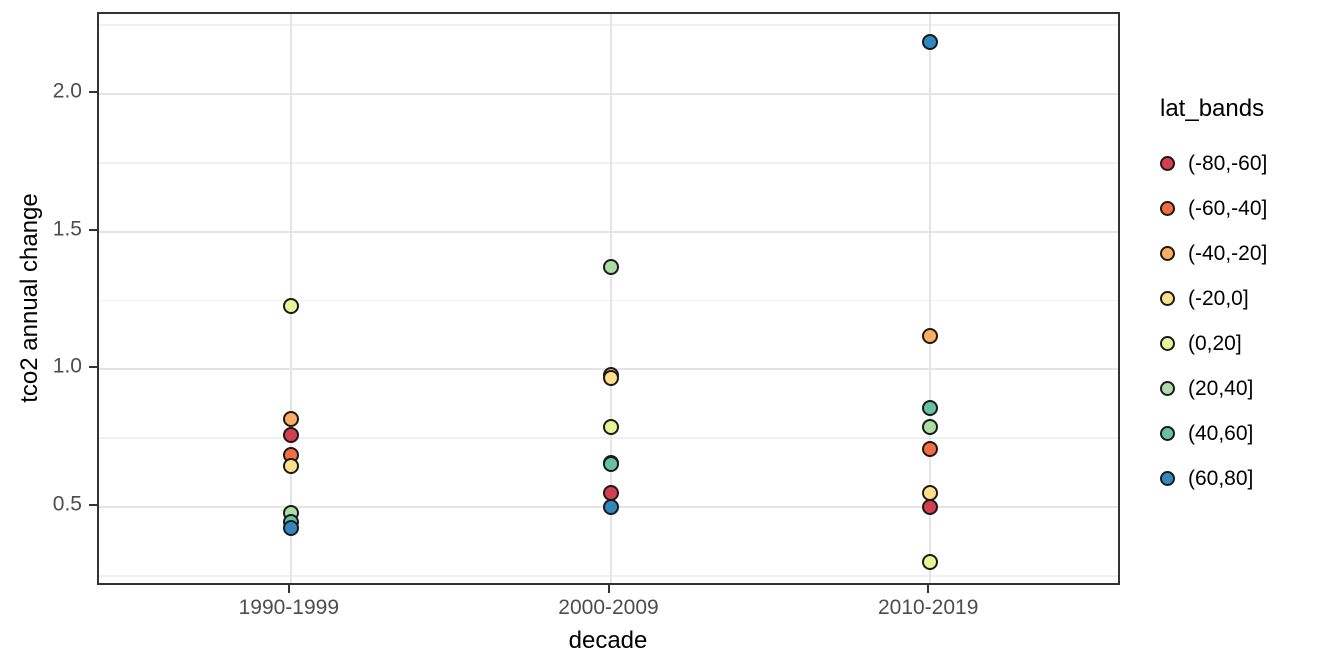 Image resolution: width=1344 pixels, height=672 pixels. I want to click on legend-item: (60,80], so click(1250, 478).